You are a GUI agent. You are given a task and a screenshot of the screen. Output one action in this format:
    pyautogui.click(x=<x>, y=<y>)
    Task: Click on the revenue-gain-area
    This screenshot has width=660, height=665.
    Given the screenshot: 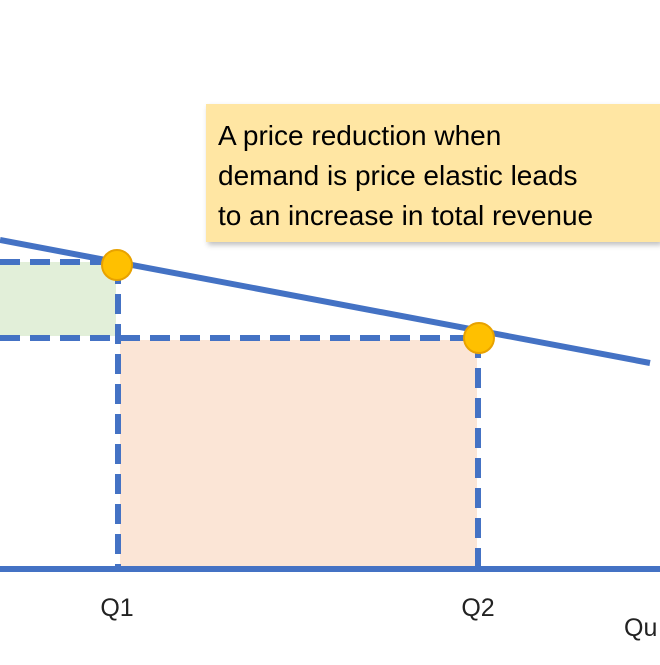 What is the action you would take?
    pyautogui.click(x=58, y=299)
    